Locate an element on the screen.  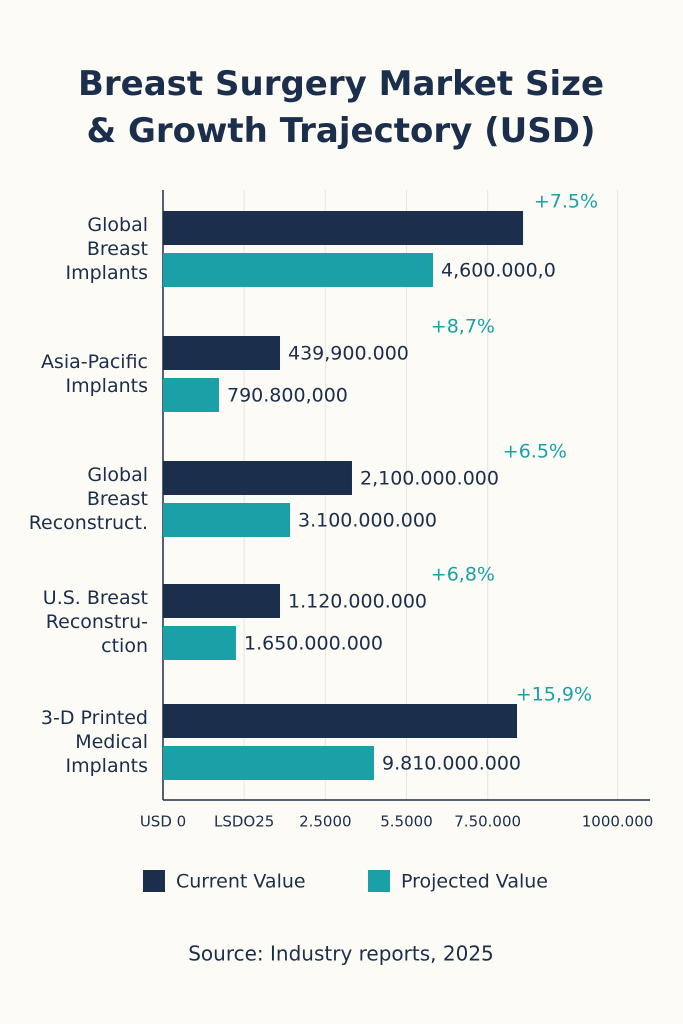
bar-label: 1.650.000.000 is located at coordinates (313, 644).